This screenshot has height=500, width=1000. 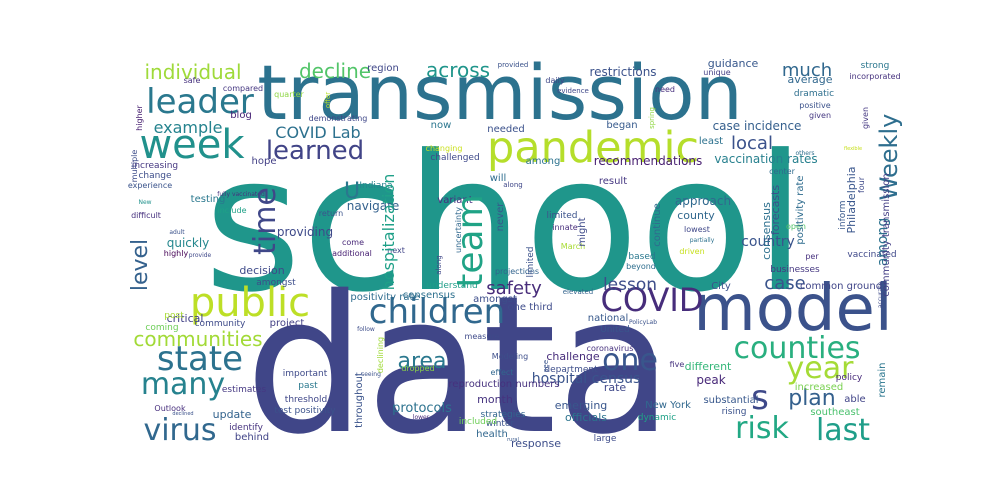 What do you see at coordinates (854, 399) in the screenshot?
I see `word-dynamic: able` at bounding box center [854, 399].